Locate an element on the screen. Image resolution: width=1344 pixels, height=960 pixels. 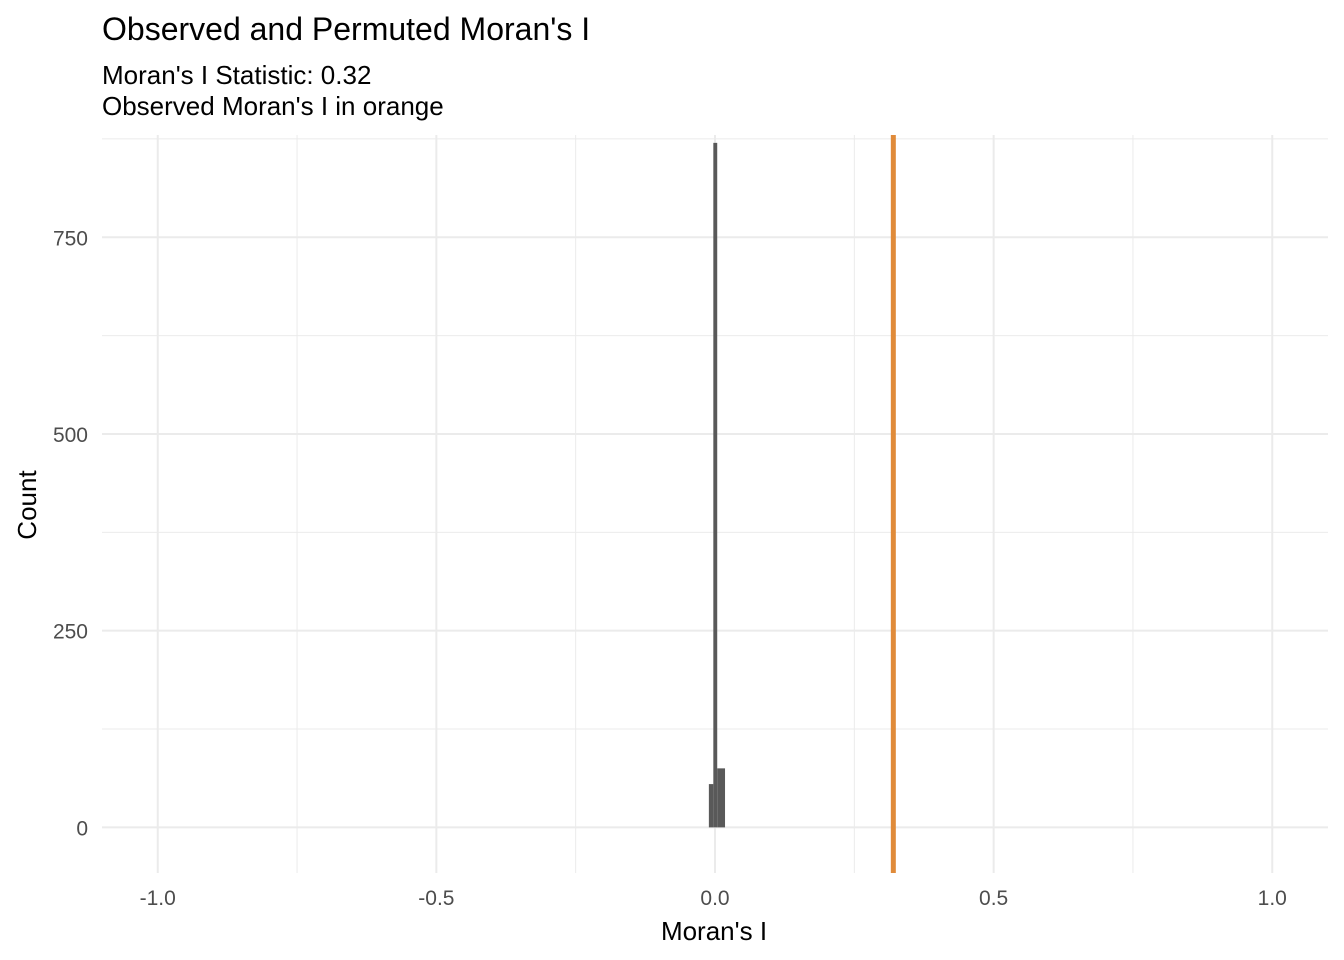
x-tick-label: -0.5 is located at coordinates (436, 898).